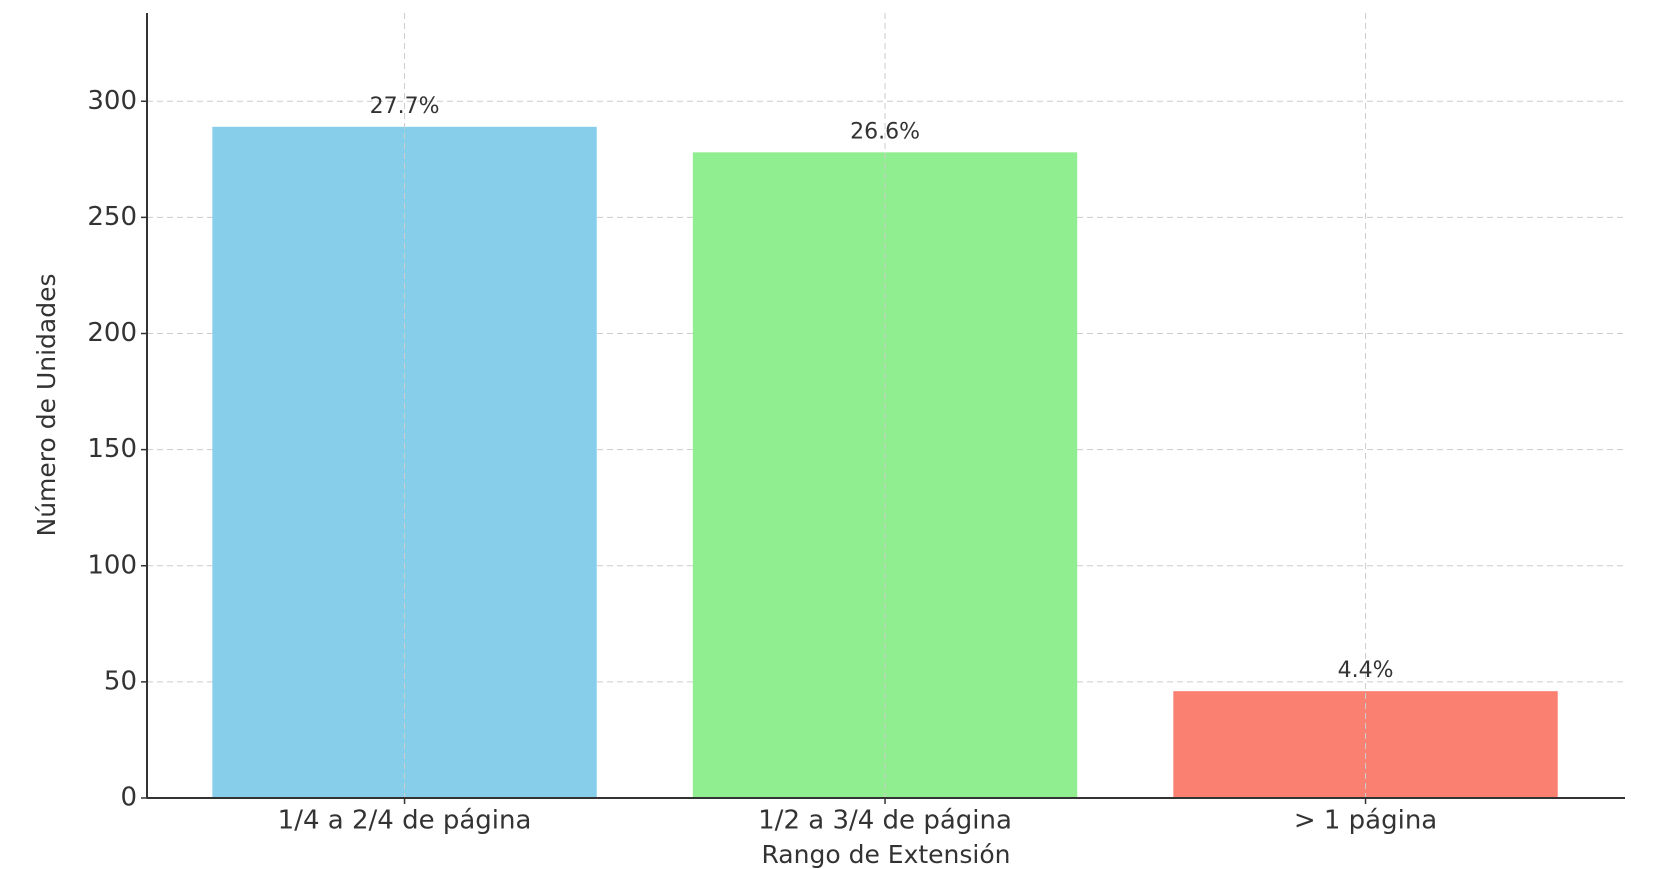 This screenshot has width=1655, height=869. Describe the element at coordinates (120, 681) in the screenshot. I see `y-tick-label: 50` at that location.